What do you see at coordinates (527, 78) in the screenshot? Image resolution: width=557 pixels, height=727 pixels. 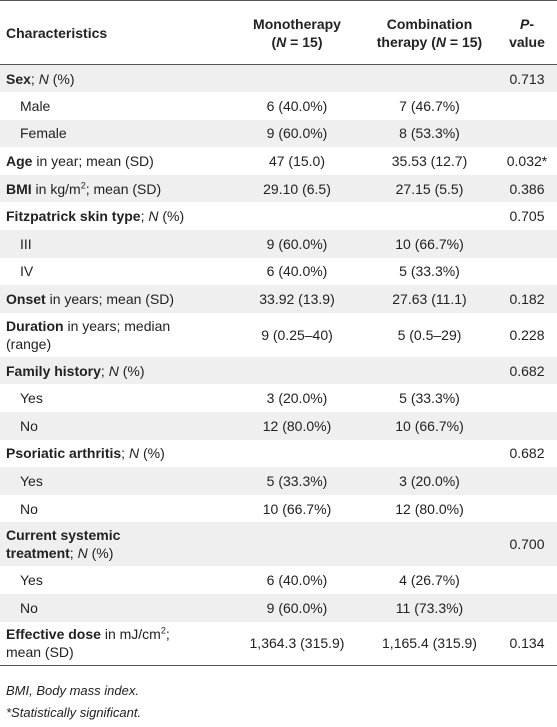 I see `cell: 0.713` at bounding box center [527, 78].